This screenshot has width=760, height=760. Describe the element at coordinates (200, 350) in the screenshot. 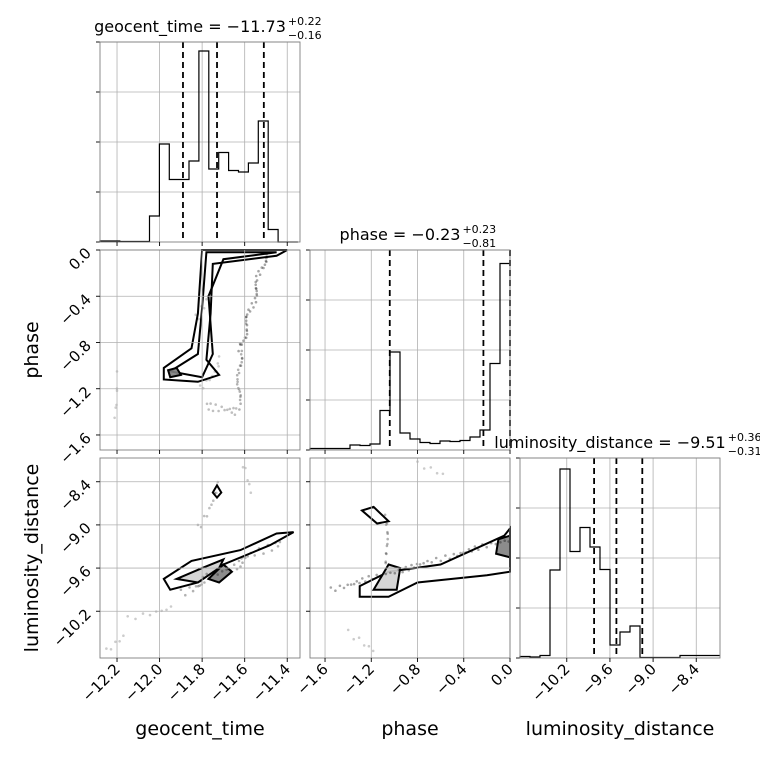

I see `scatter-panel-geocent_time-phase` at that location.